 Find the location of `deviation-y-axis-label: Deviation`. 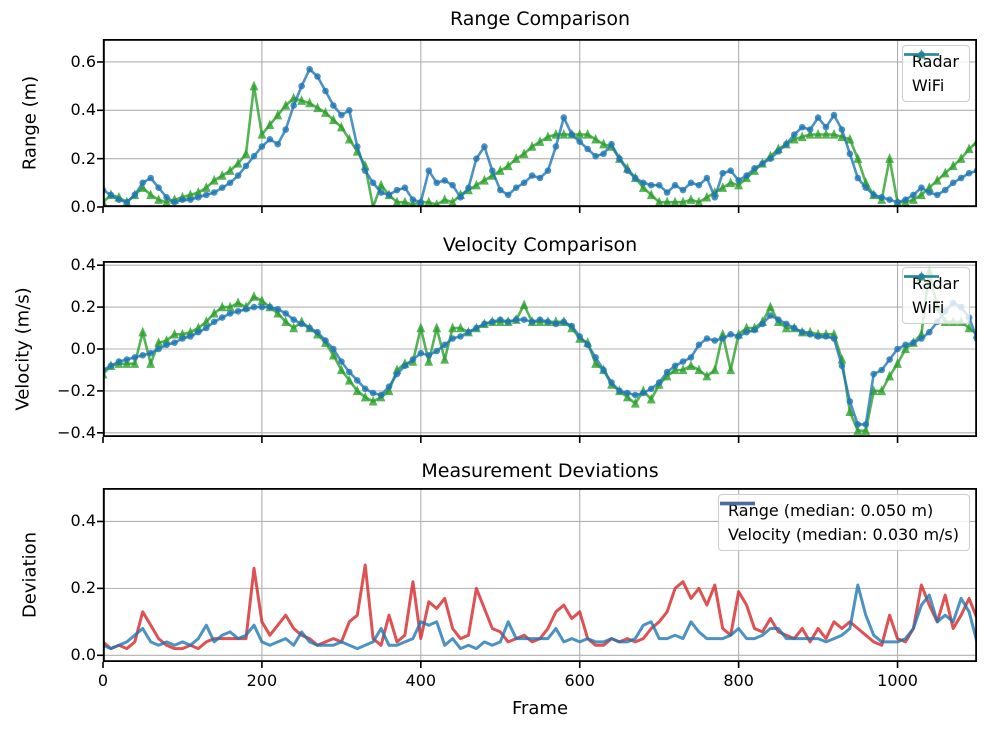

deviation-y-axis-label: Deviation is located at coordinates (30, 575).